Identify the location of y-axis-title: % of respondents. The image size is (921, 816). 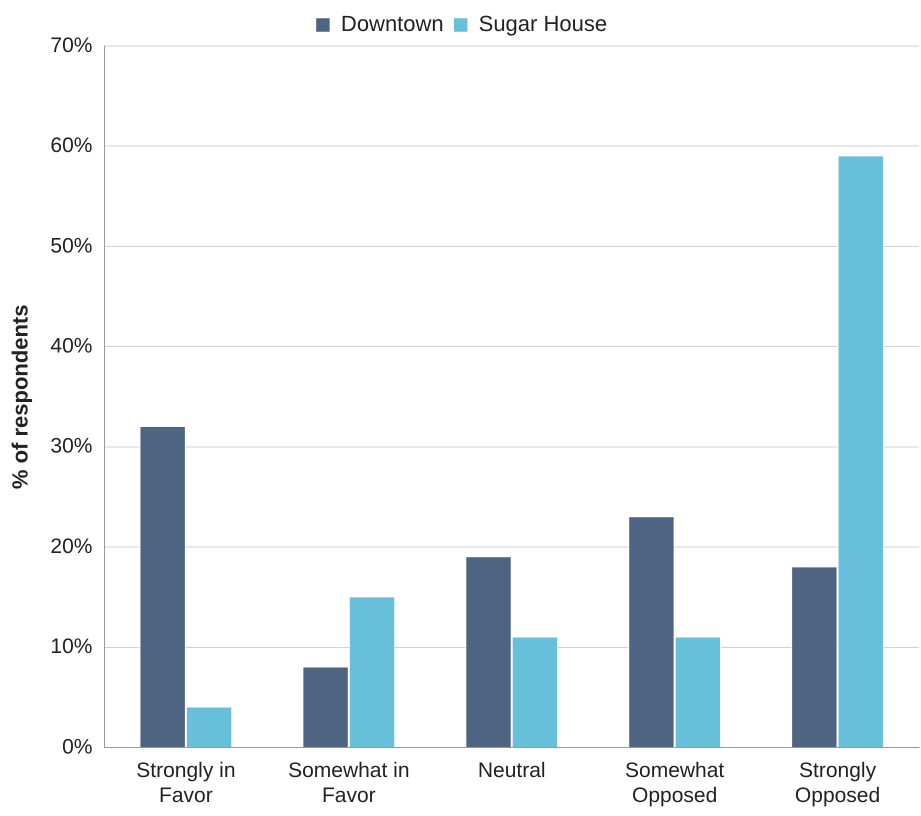
(19, 397).